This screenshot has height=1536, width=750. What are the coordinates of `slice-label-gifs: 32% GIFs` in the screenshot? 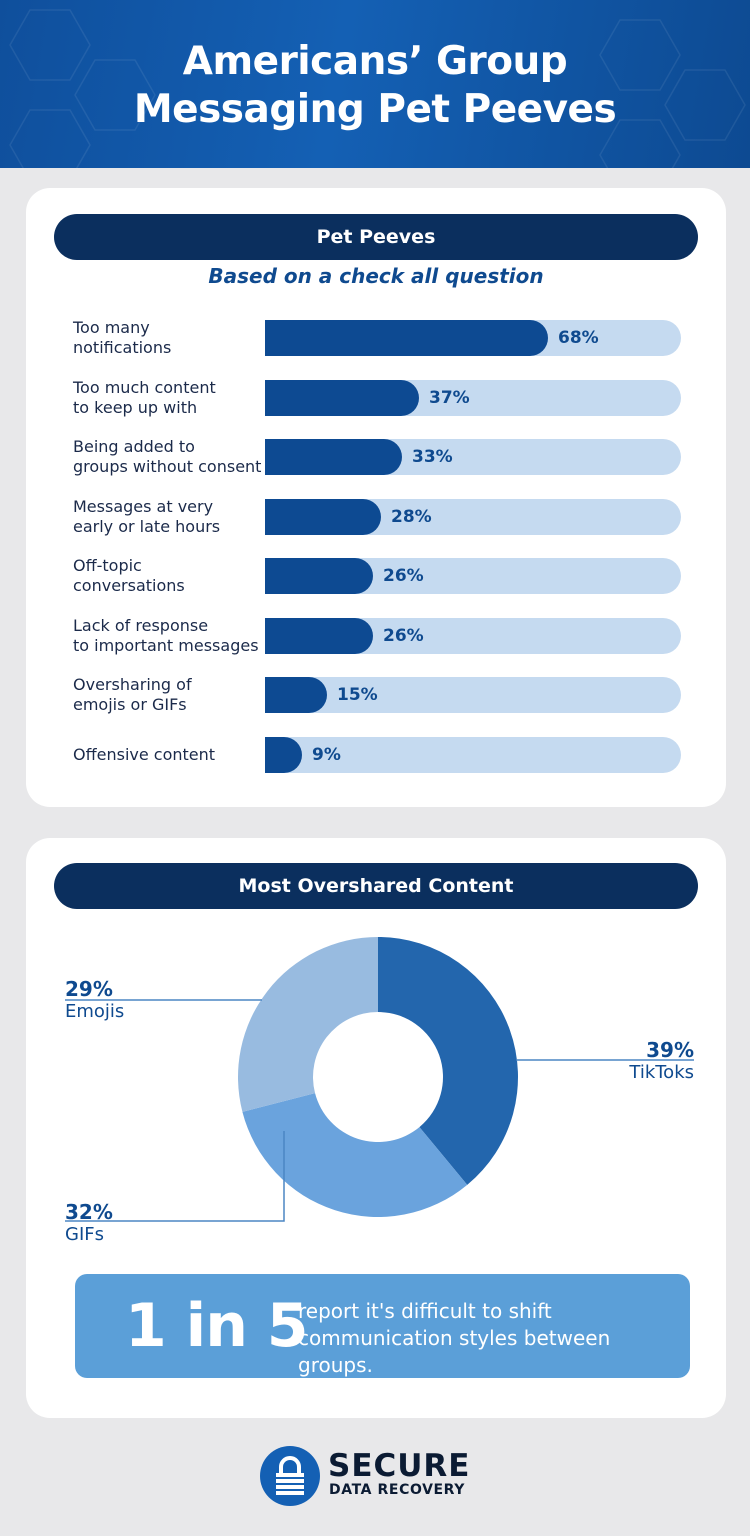 It's located at (89, 1223).